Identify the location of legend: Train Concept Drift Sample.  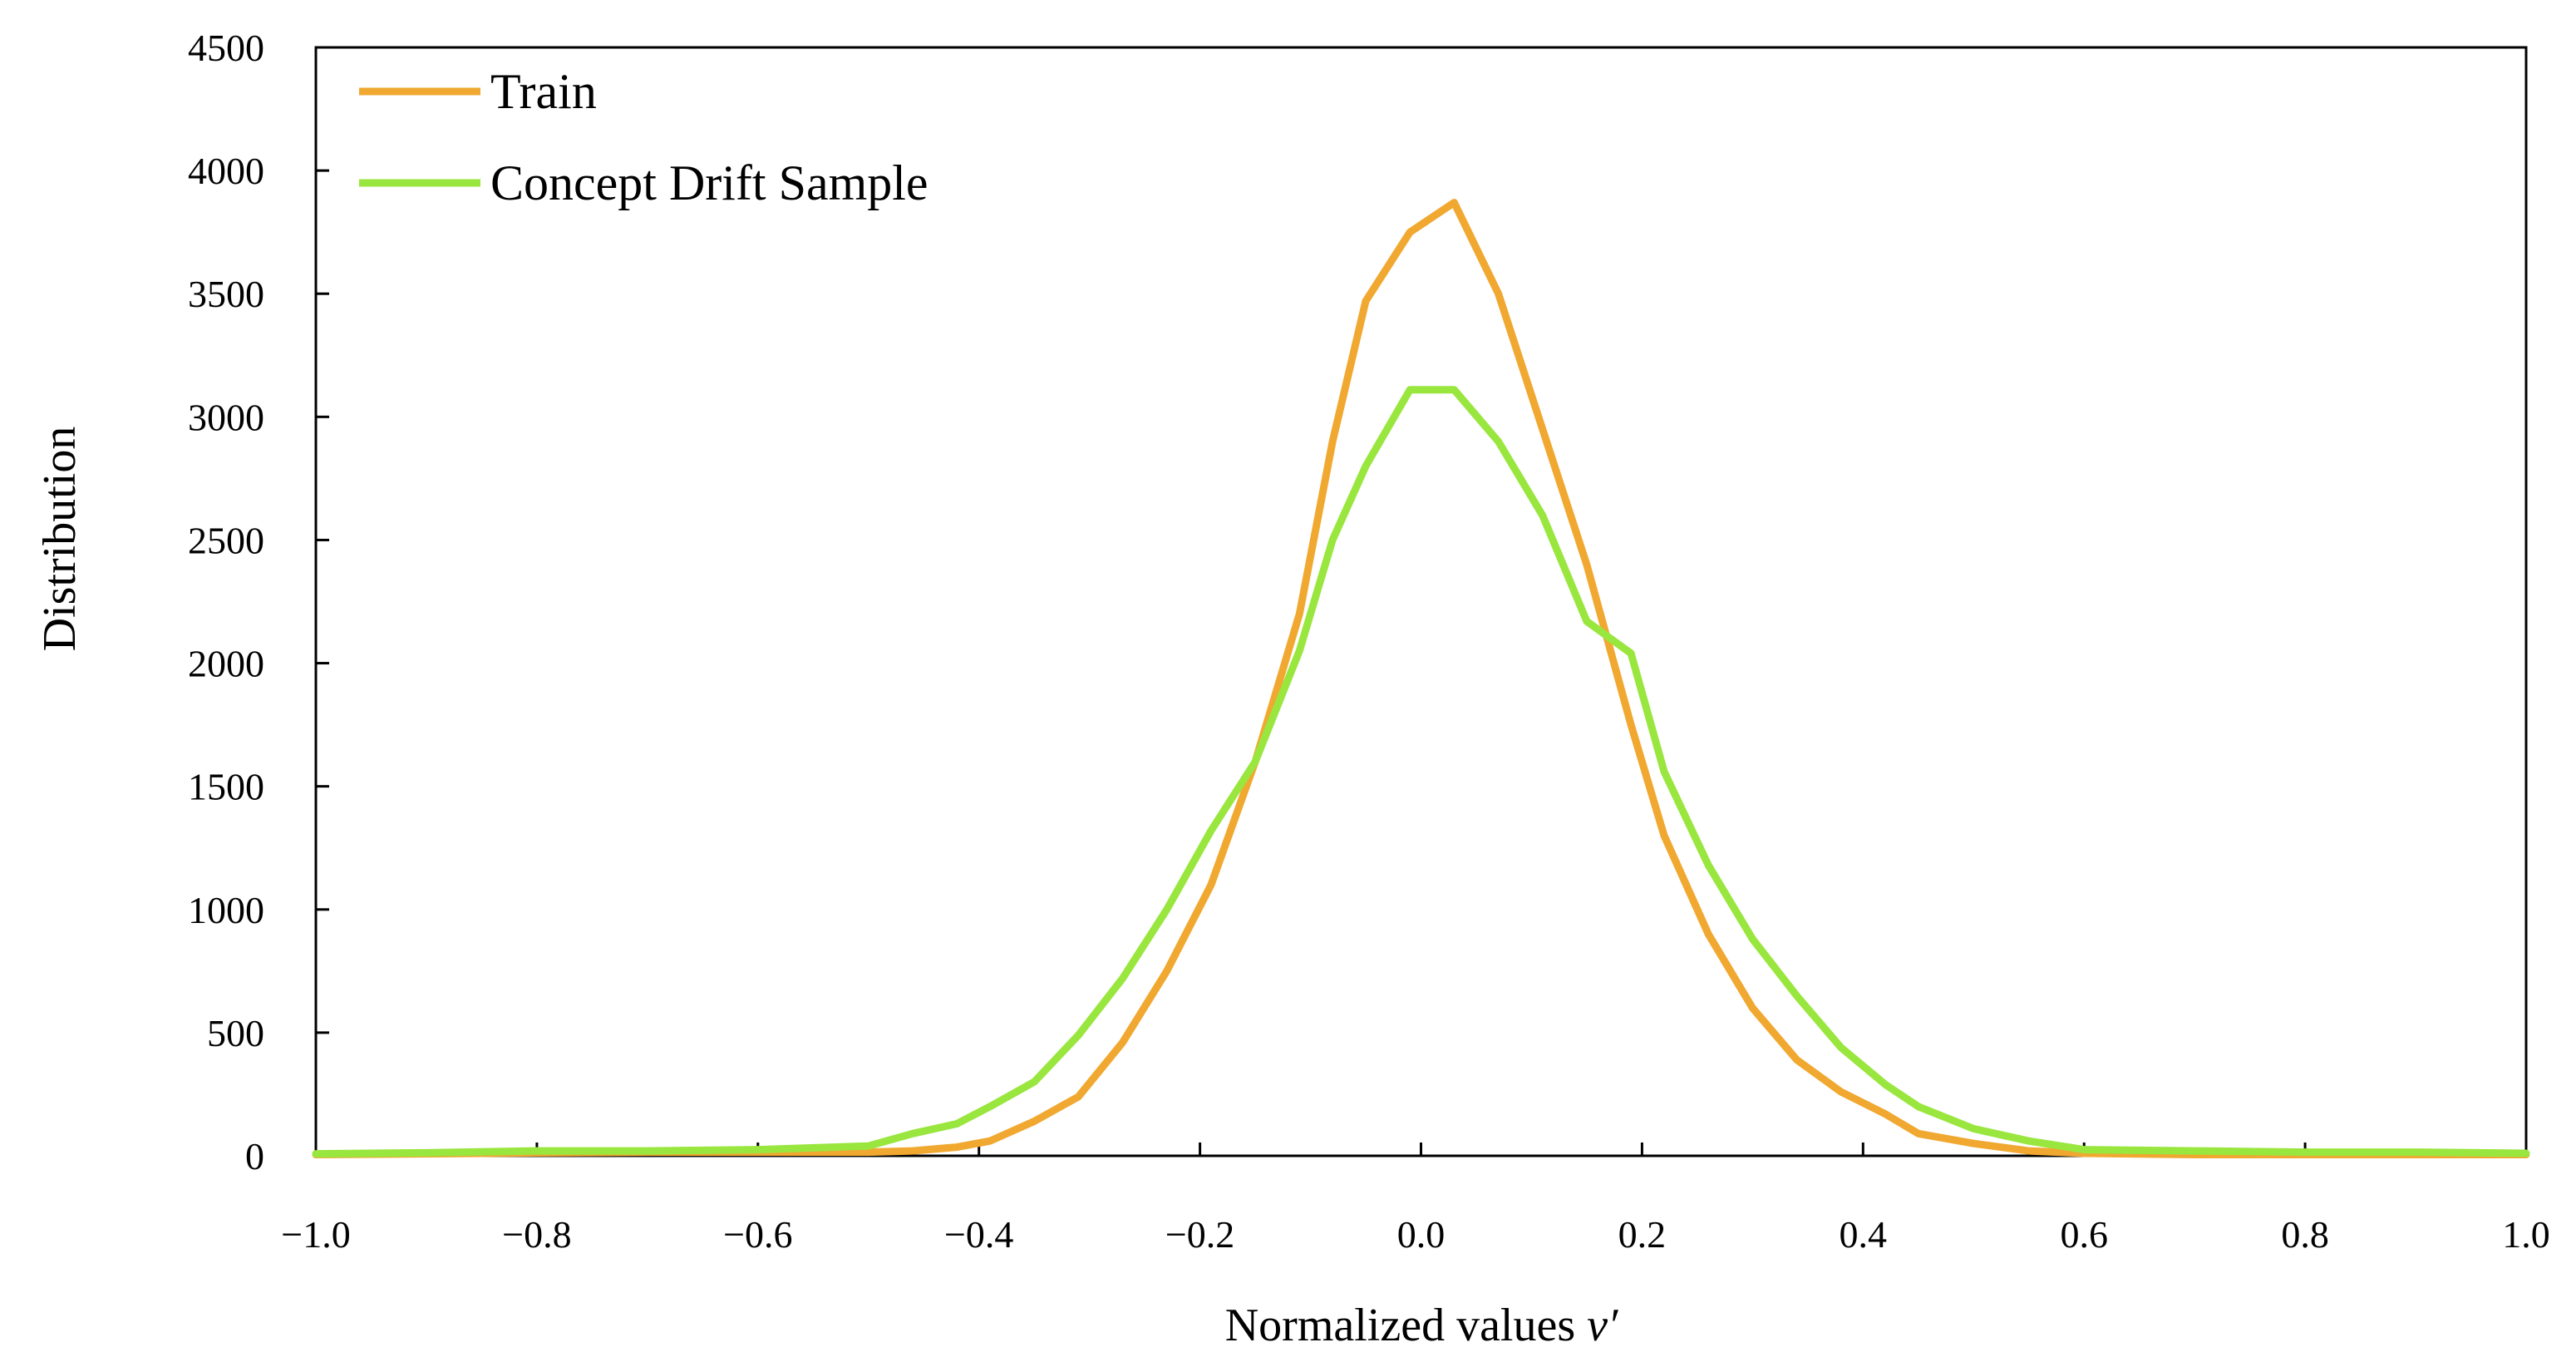
(643, 137).